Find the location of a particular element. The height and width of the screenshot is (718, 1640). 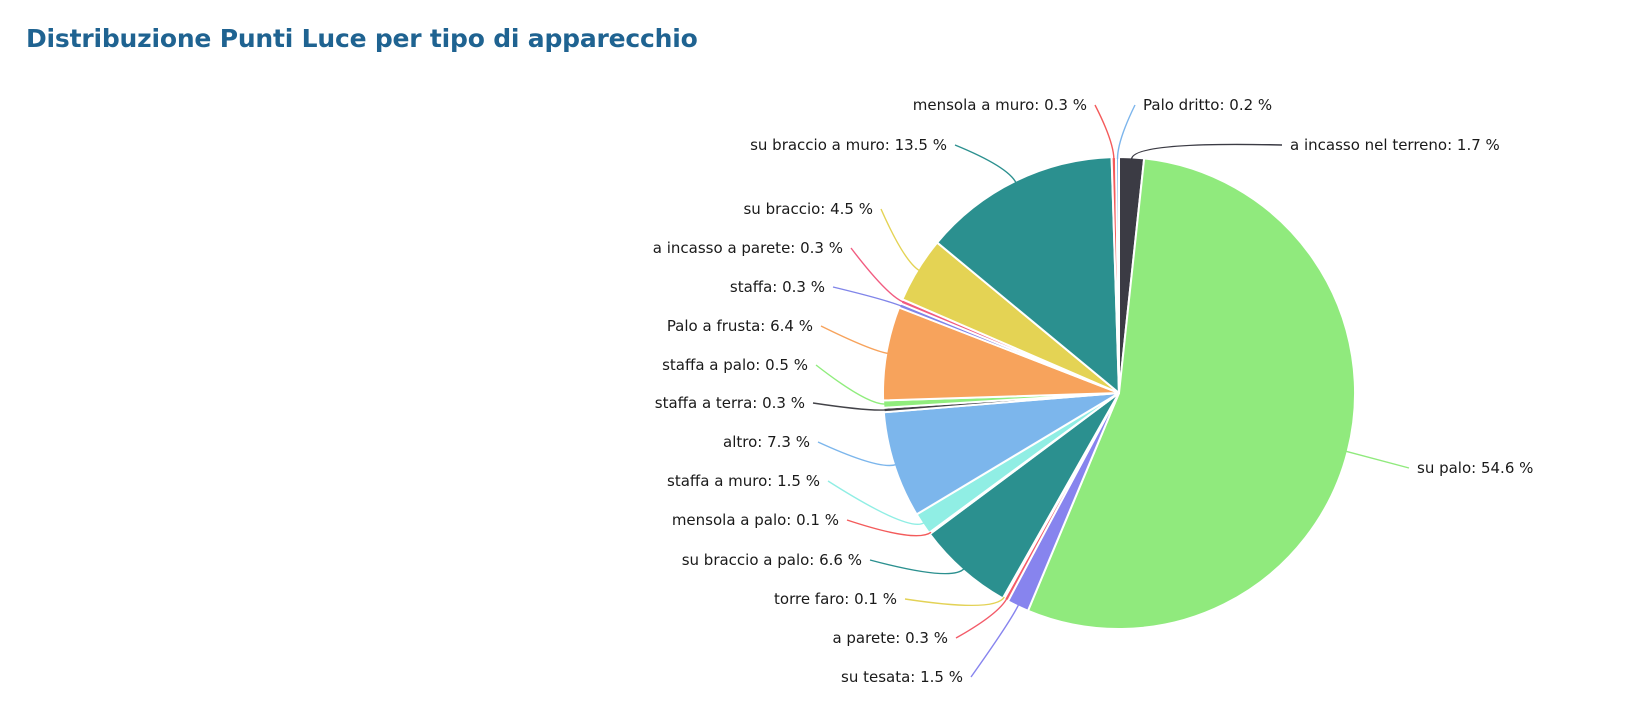

slice-label-a-incasso-nel-terreno: a incasso nel terreno: 1.7 % is located at coordinates (1395, 145).